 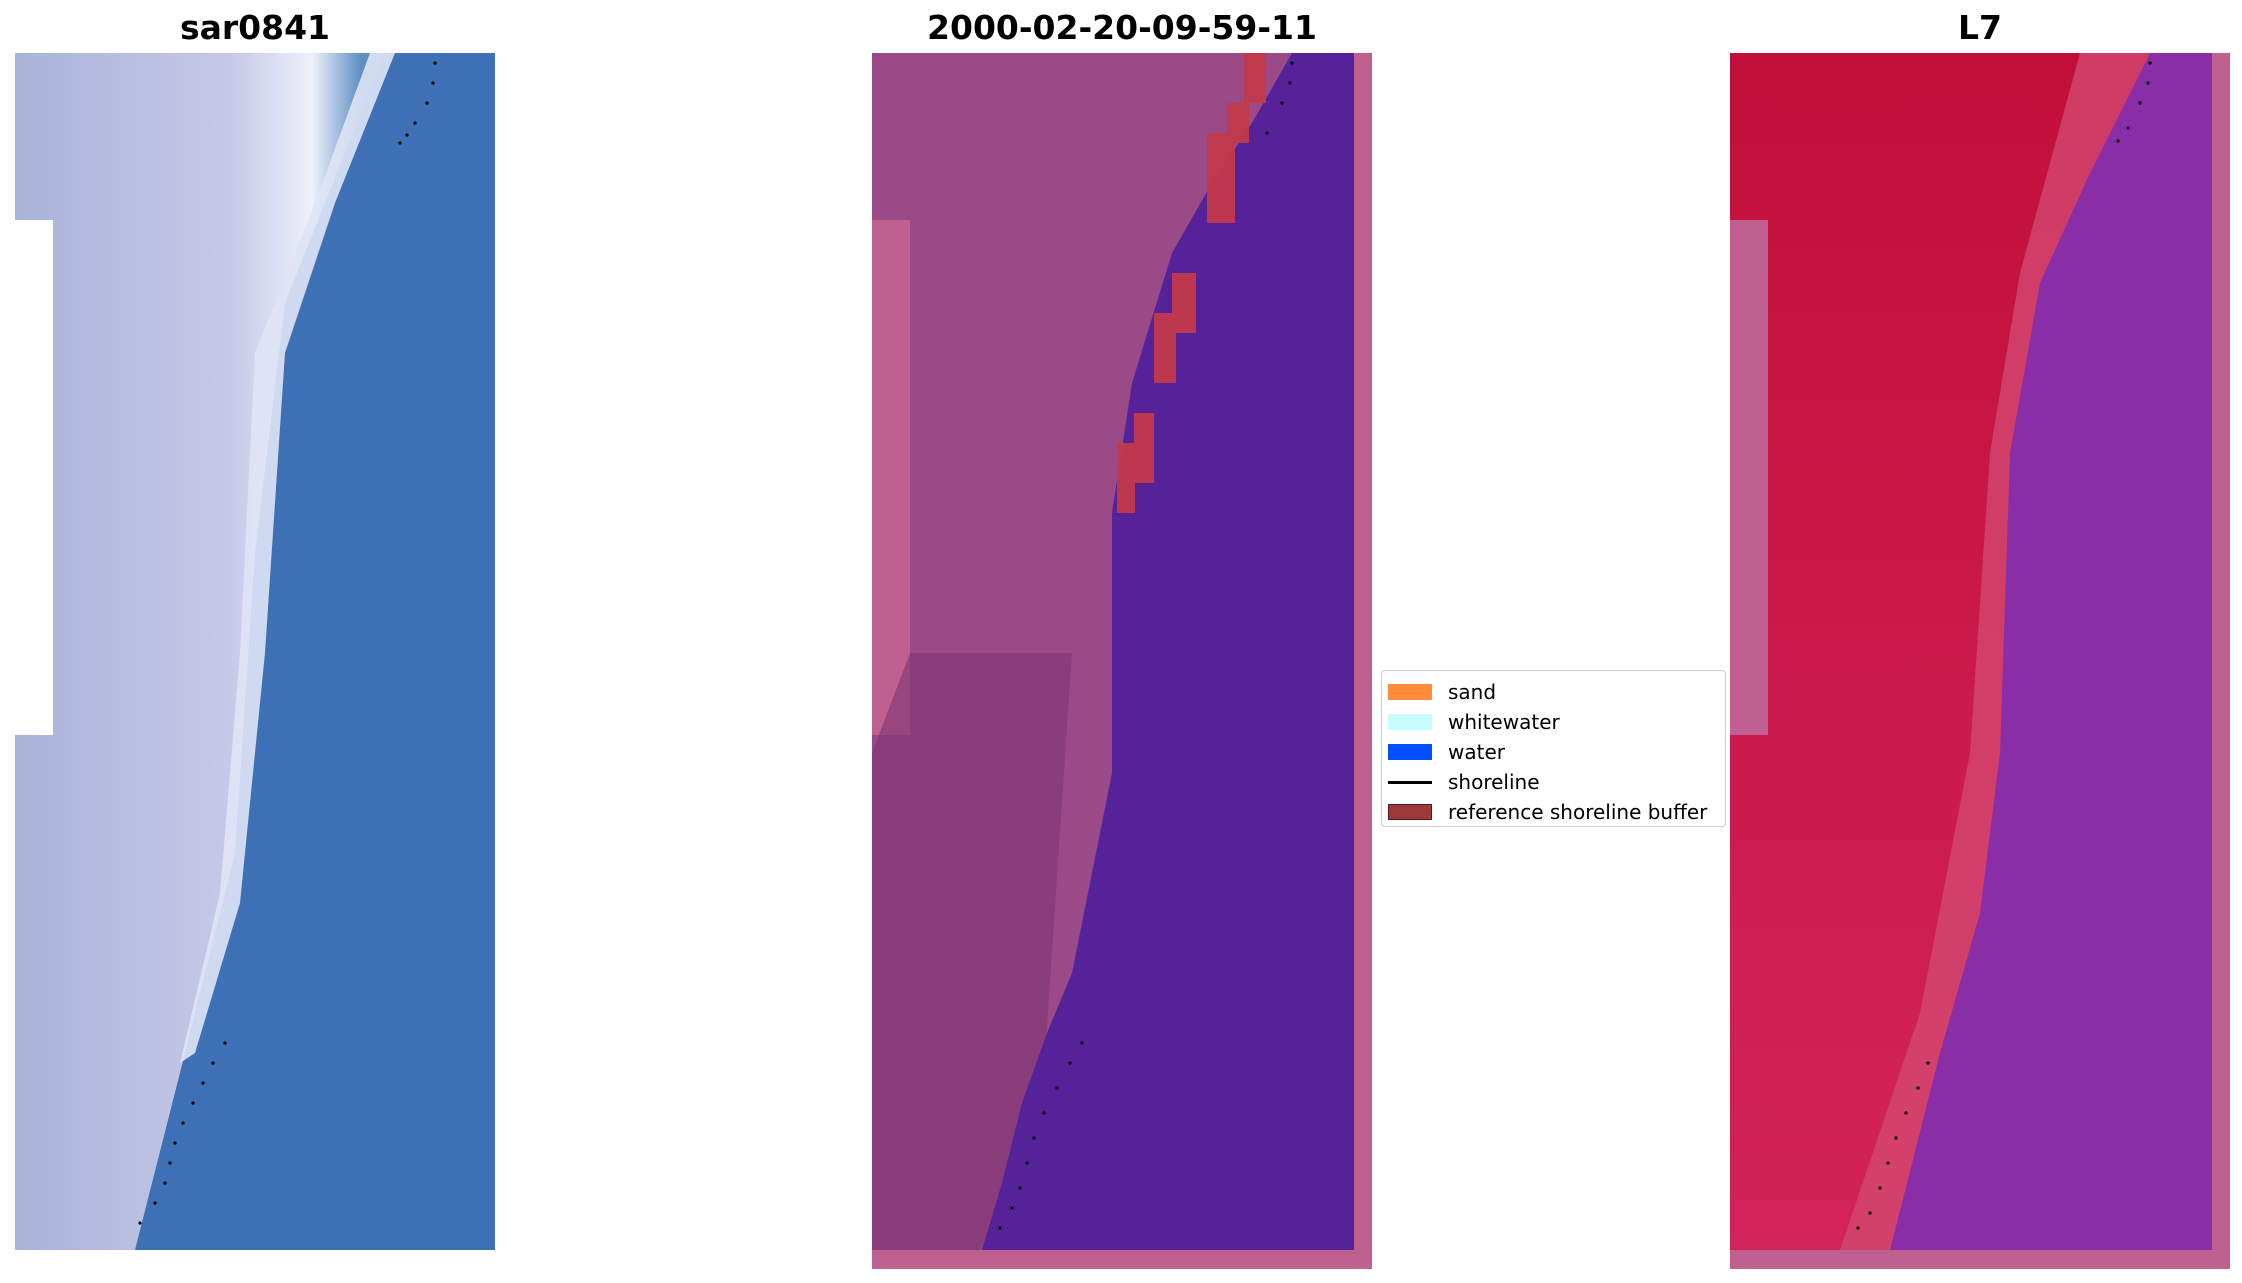 I want to click on legend-label-sand: sand, so click(x=1472, y=692).